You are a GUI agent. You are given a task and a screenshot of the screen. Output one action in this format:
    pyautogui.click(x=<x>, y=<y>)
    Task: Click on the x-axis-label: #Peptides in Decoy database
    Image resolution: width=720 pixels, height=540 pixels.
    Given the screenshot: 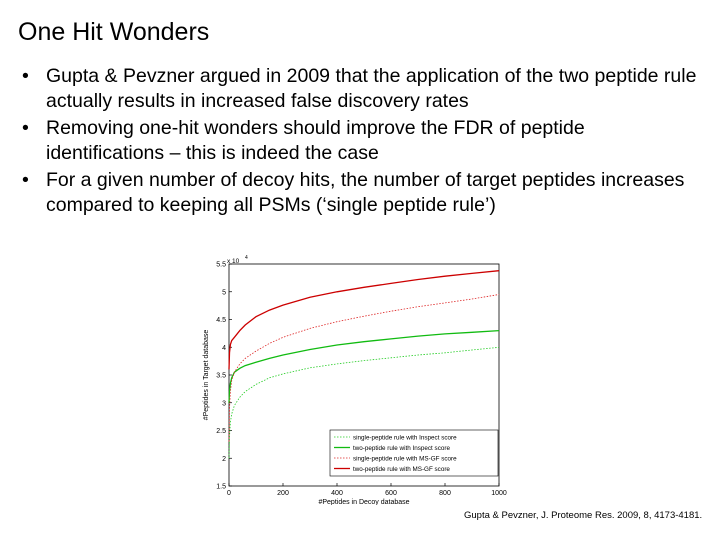 What is the action you would take?
    pyautogui.click(x=363, y=502)
    